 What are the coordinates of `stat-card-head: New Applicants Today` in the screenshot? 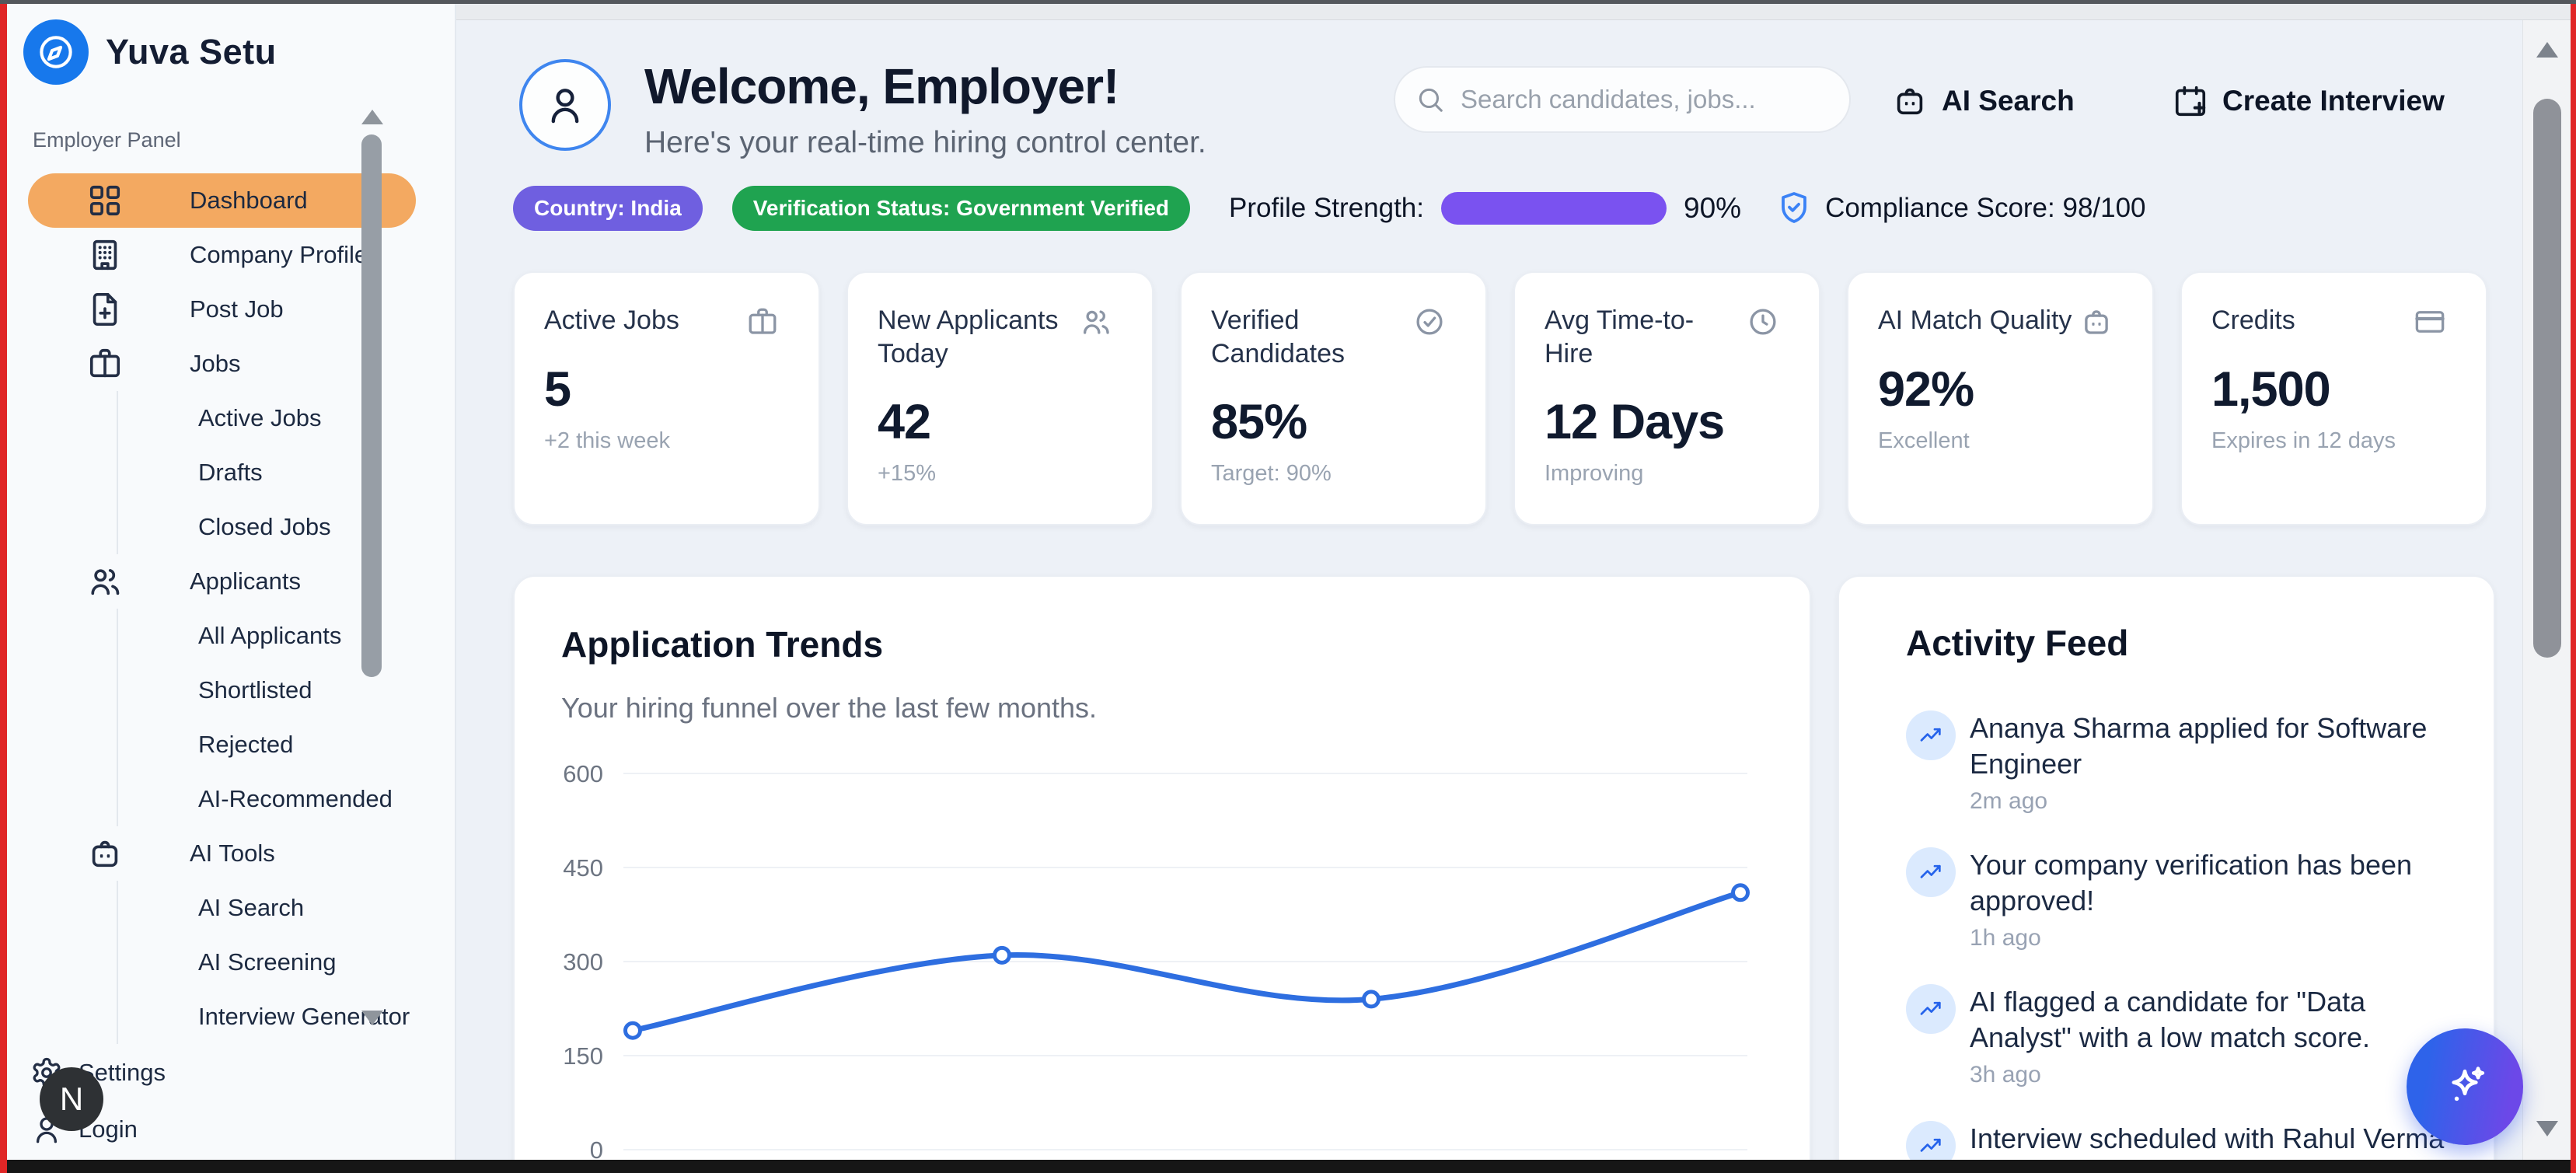 It's located at (1000, 338).